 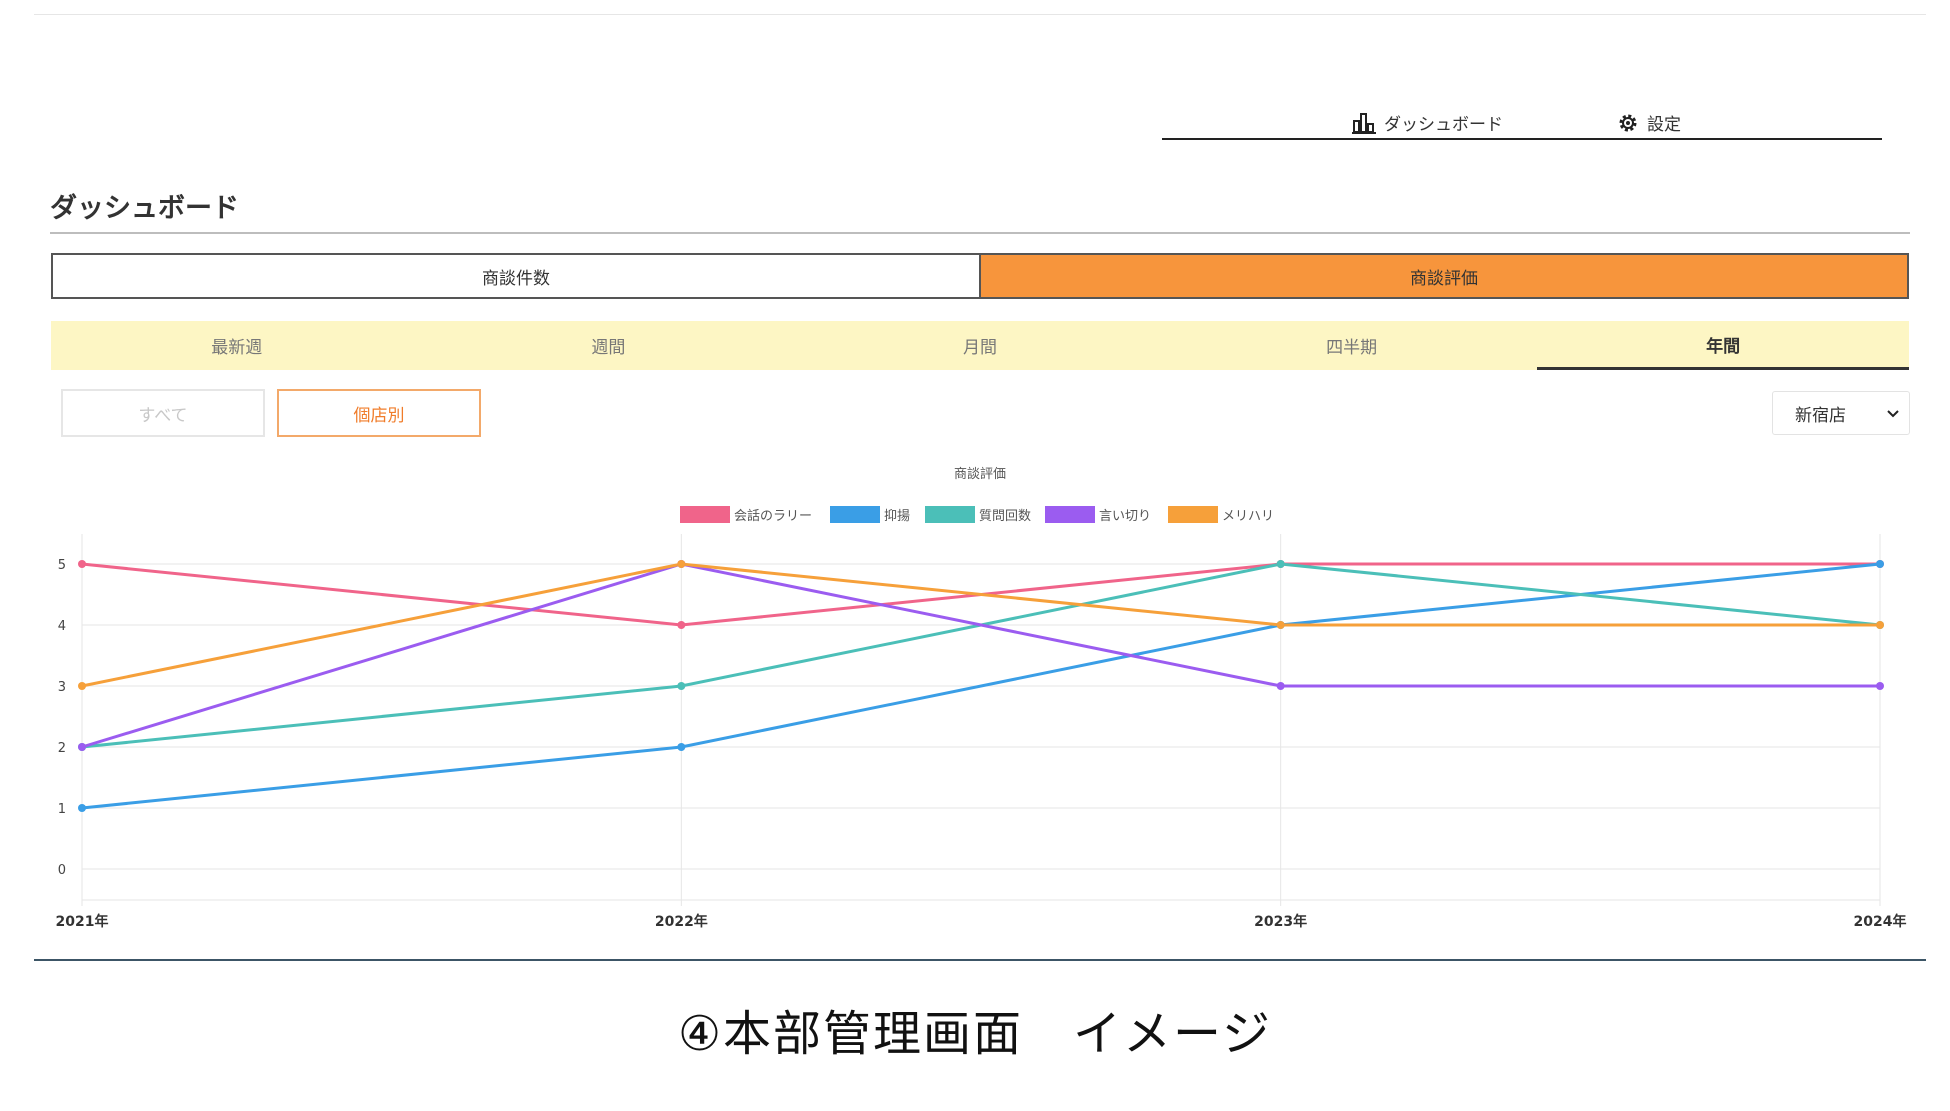 I want to click on store-select-value: 新宿店, so click(x=1820, y=415).